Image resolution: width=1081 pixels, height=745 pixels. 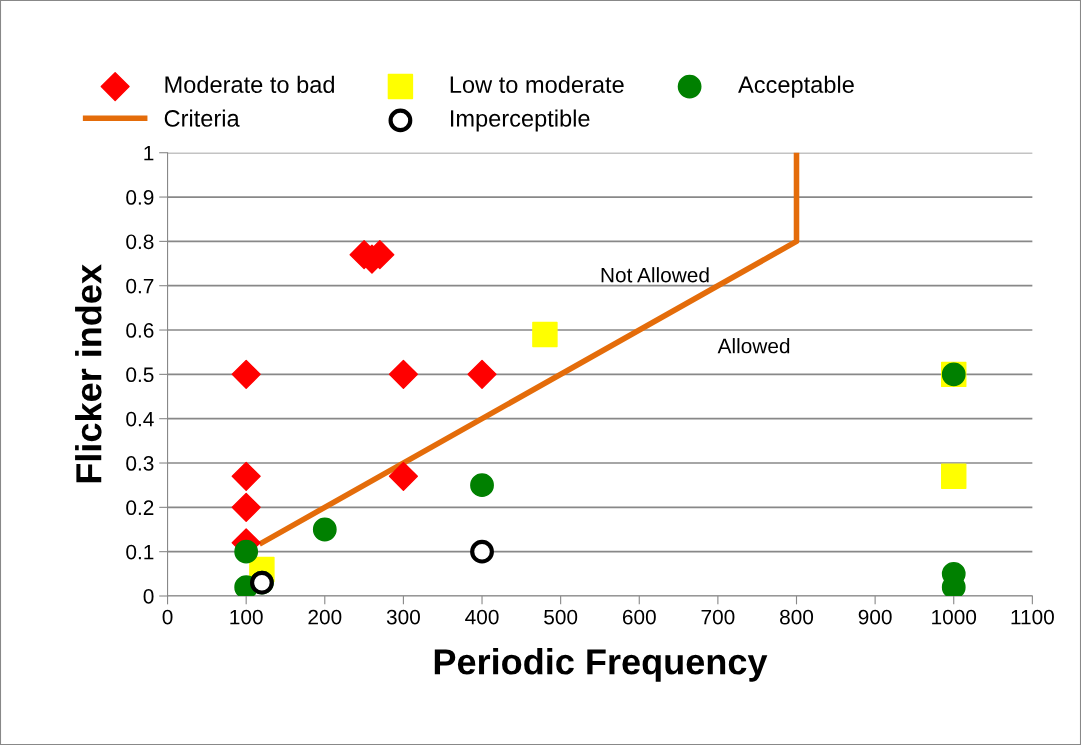 I want to click on y-tick-label: 0.5, so click(x=140, y=375).